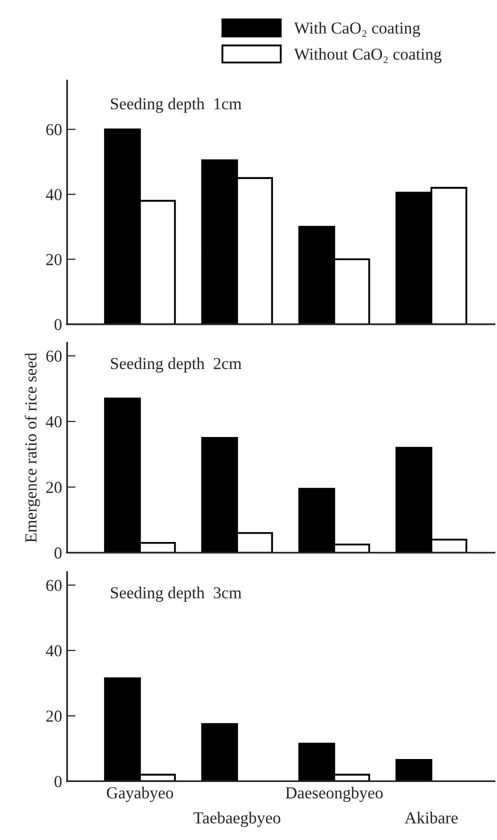 The height and width of the screenshot is (840, 497). What do you see at coordinates (176, 365) in the screenshot?
I see `text: Seeding depth 2cm` at bounding box center [176, 365].